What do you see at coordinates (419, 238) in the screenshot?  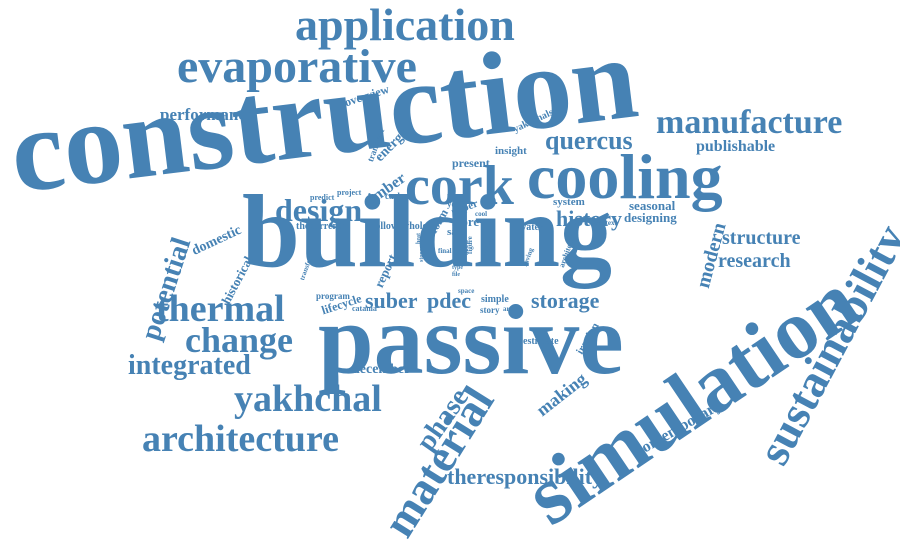 I see `word-heat: heat` at bounding box center [419, 238].